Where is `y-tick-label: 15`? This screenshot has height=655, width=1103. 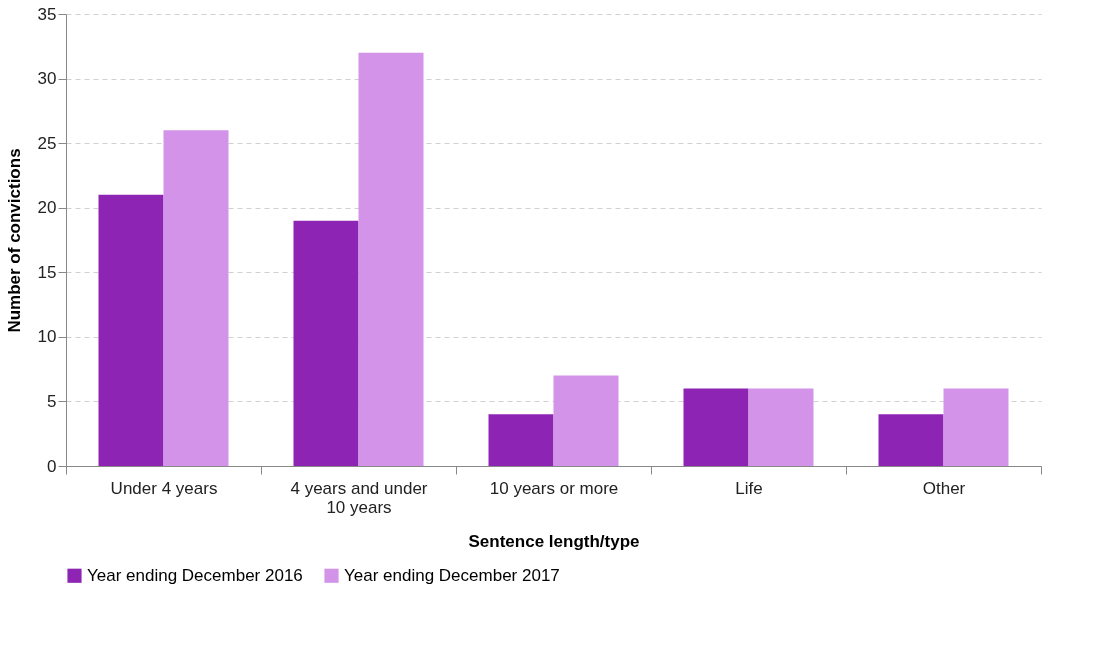
y-tick-label: 15 is located at coordinates (47, 272).